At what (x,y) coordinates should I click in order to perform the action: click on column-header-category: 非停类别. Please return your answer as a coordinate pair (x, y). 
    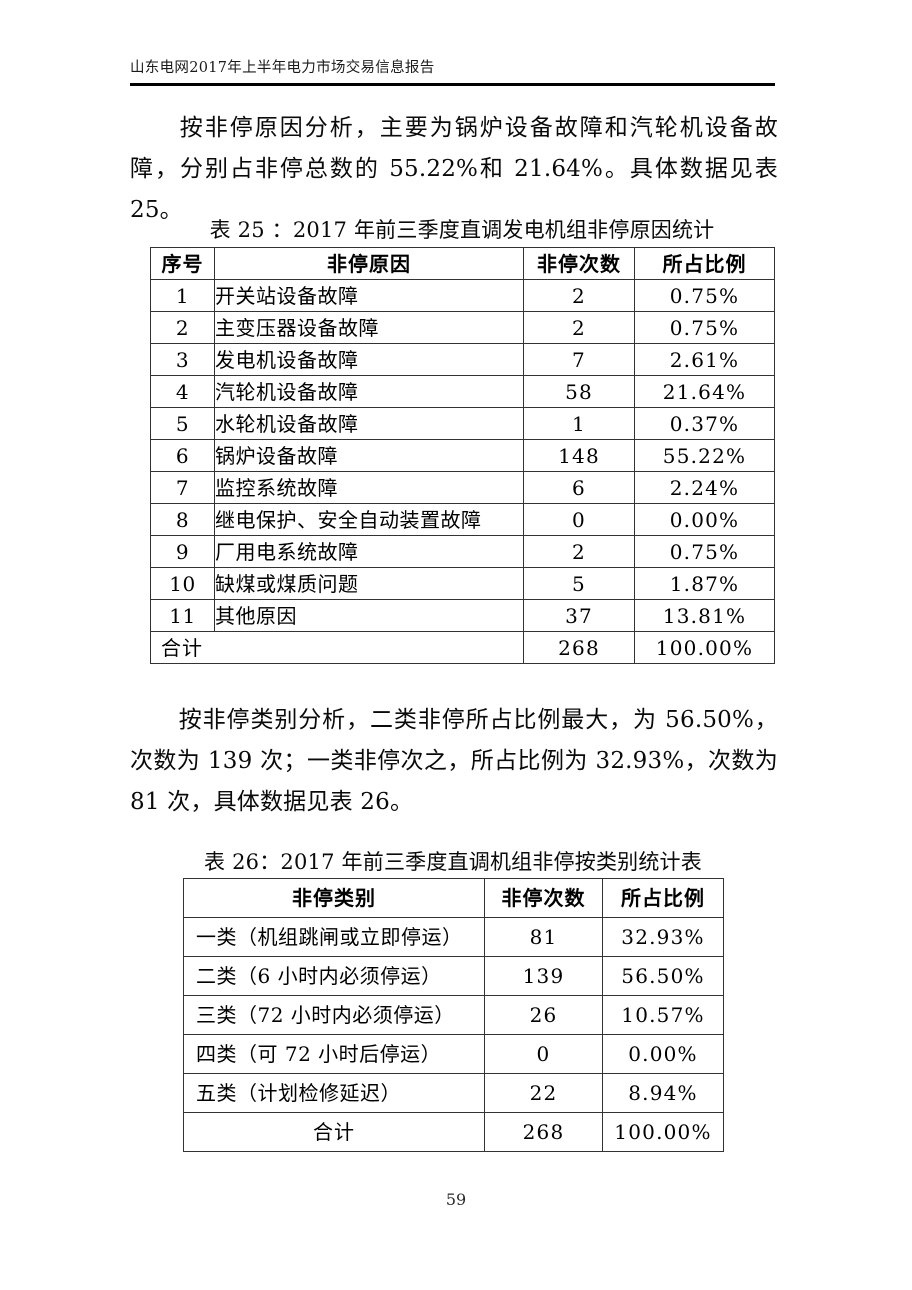
    Looking at the image, I should click on (334, 898).